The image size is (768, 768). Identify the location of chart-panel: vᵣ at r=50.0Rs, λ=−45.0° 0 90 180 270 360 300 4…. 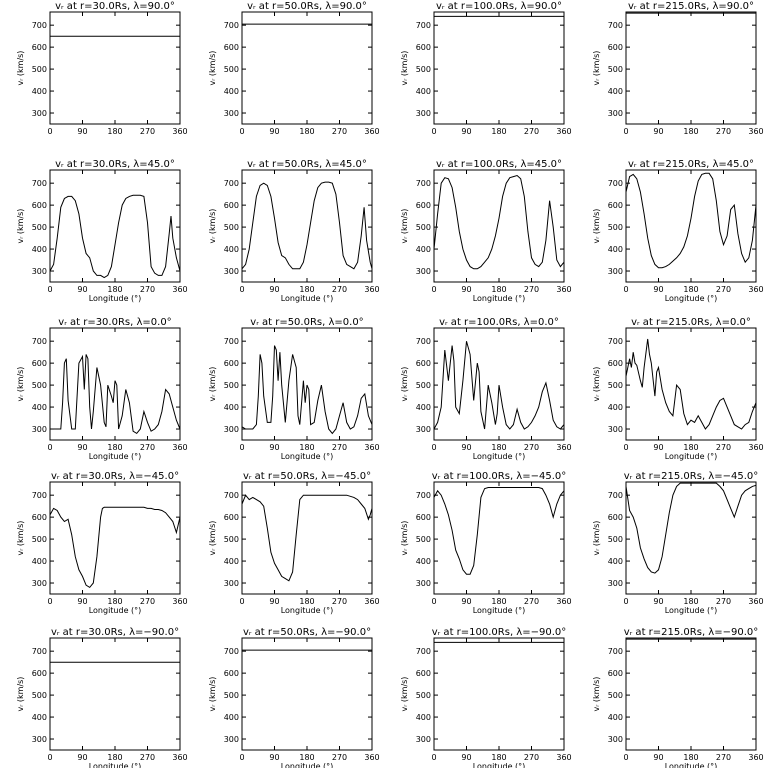
(294, 543).